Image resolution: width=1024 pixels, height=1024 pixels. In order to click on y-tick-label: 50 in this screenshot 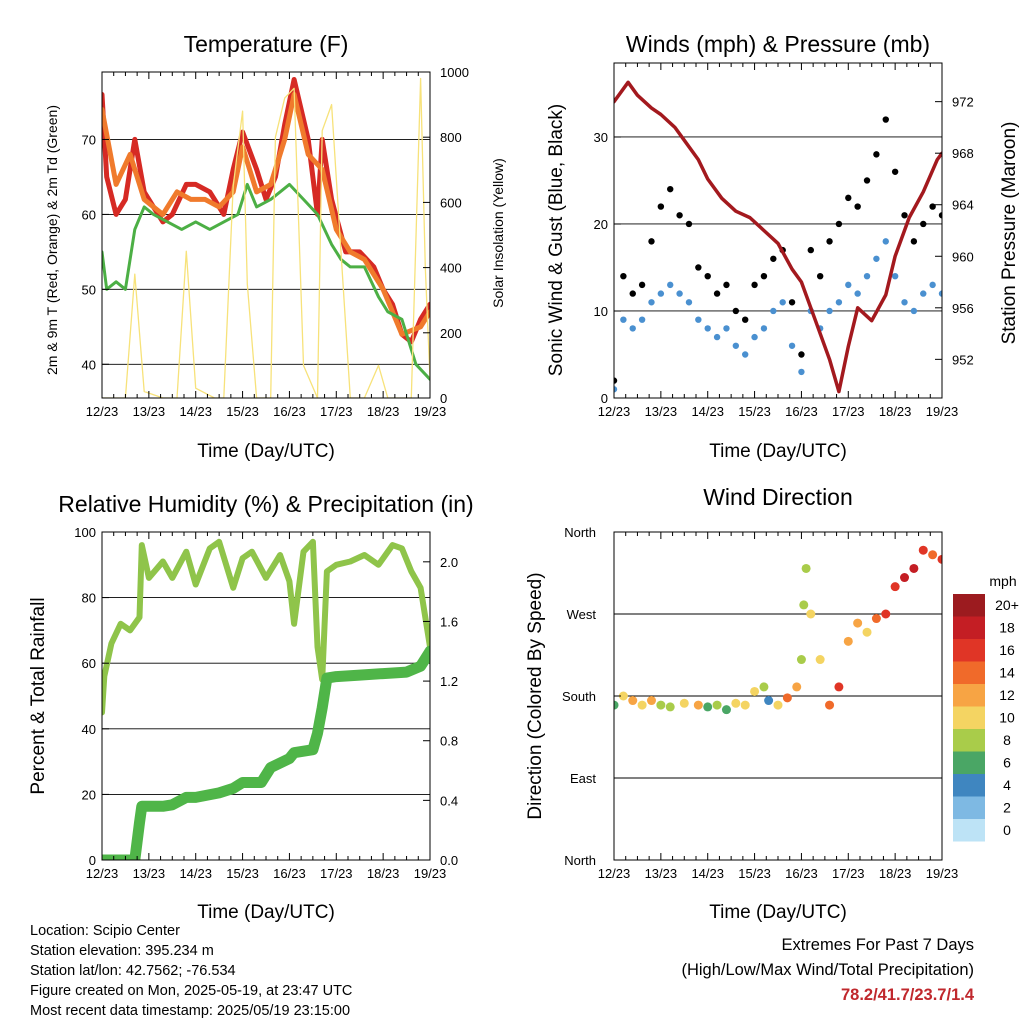, I will do `click(89, 289)`.